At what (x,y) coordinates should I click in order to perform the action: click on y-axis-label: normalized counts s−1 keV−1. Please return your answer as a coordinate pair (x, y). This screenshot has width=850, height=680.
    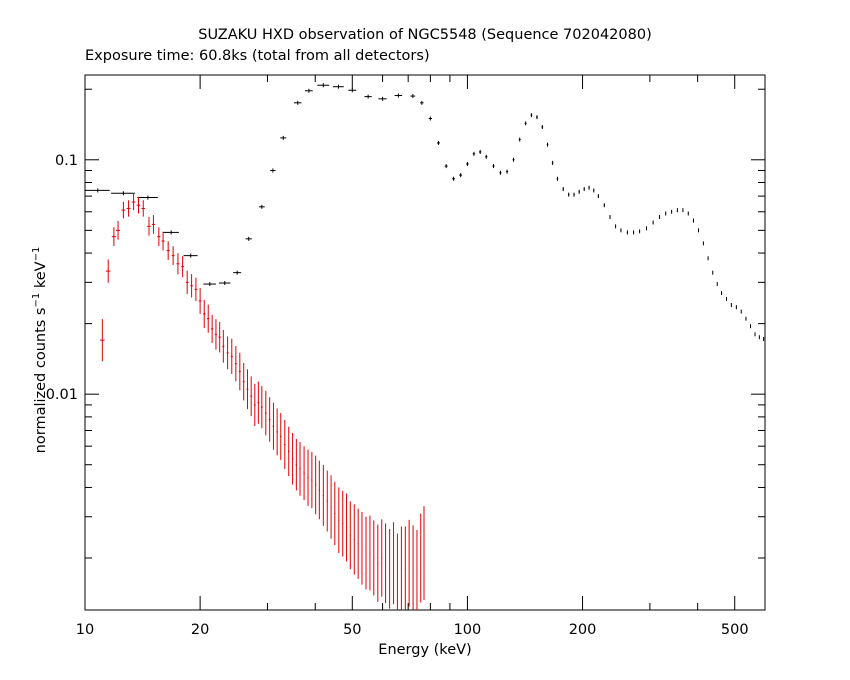
    Looking at the image, I should click on (40, 350).